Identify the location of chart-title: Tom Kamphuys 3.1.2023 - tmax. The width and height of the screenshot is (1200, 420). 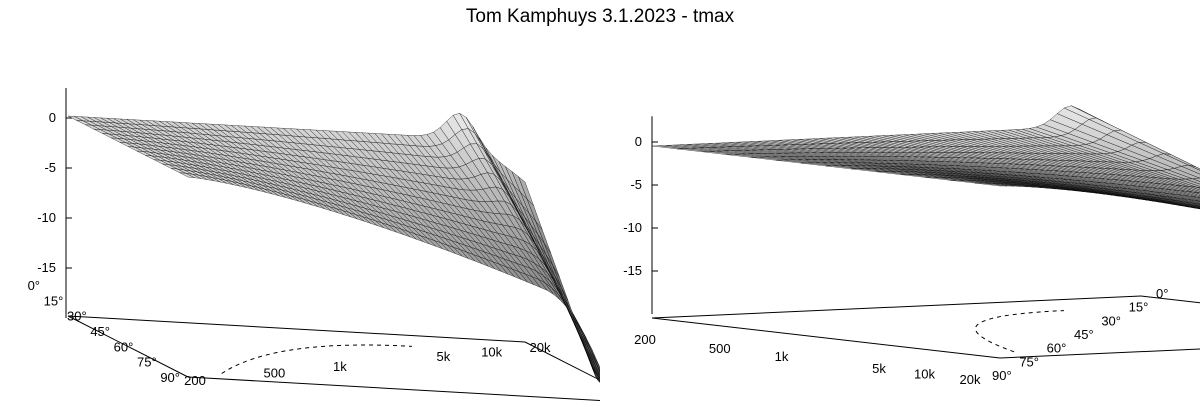
(600, 16).